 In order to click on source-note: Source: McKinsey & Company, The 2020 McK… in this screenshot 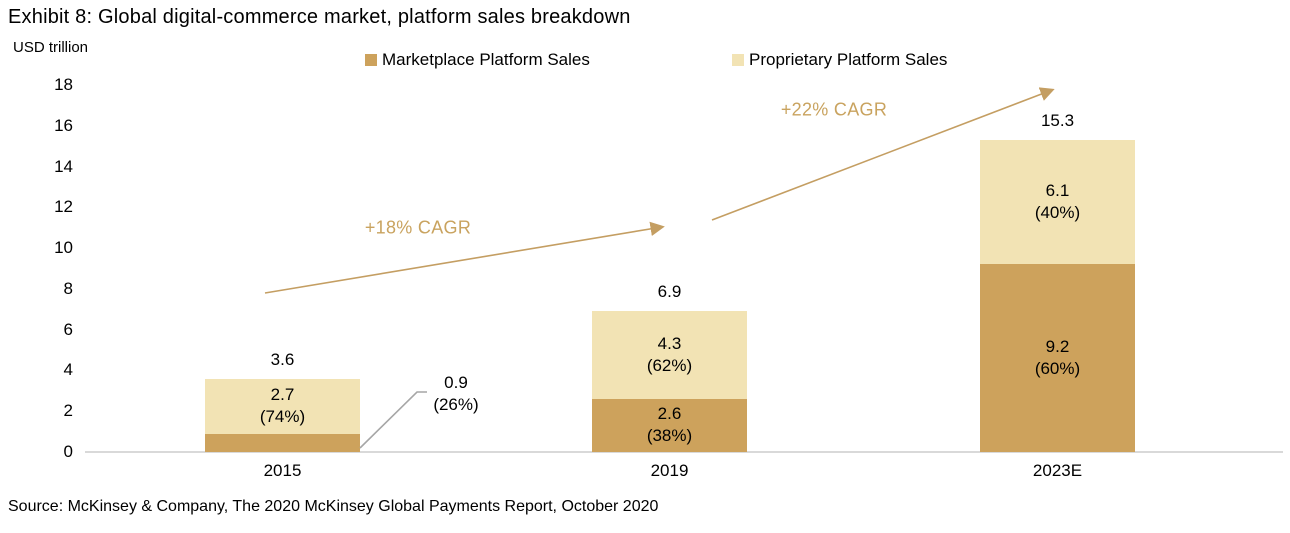, I will do `click(333, 506)`.